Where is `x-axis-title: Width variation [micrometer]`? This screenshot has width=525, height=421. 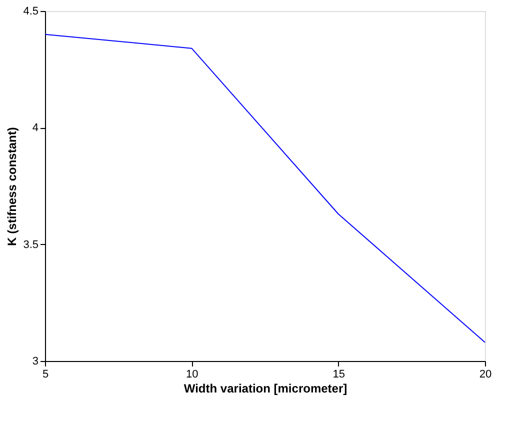
x-axis-title: Width variation [micrometer] is located at coordinates (266, 389).